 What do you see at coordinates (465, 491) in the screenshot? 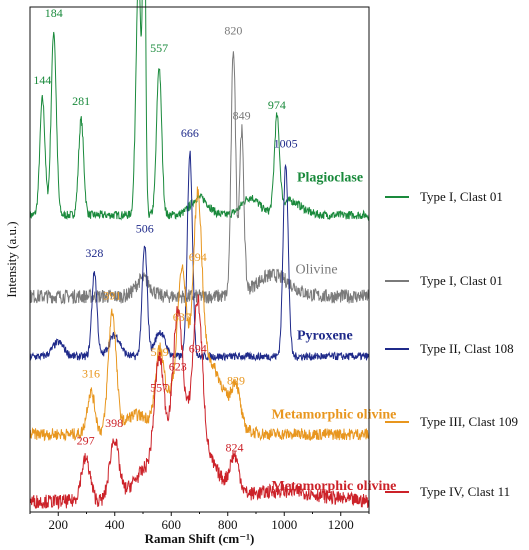
I see `legend-entry: Type IV, Clast 11` at bounding box center [465, 491].